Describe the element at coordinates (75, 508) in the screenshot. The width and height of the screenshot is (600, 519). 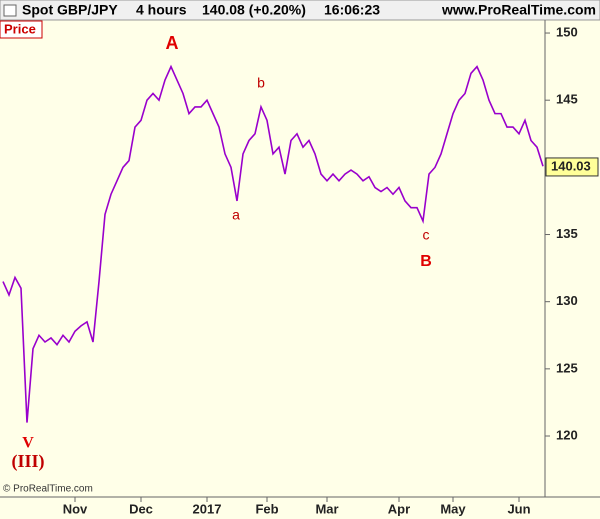
I see `x-tick-label: Nov` at that location.